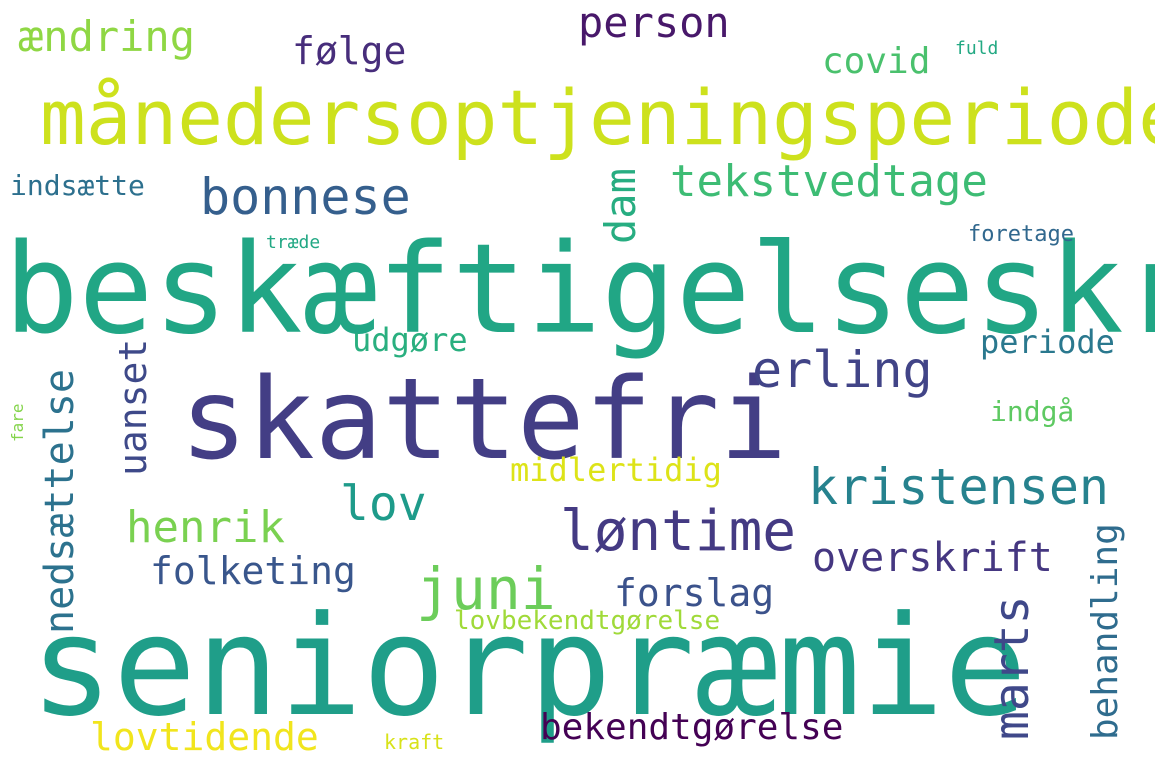  I want to click on word-aendring: ændring, so click(107, 36).